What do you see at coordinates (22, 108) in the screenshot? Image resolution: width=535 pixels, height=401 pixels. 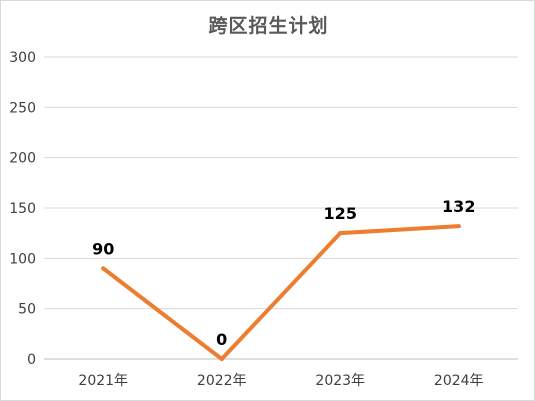 I see `y-tick-label: 250` at bounding box center [22, 108].